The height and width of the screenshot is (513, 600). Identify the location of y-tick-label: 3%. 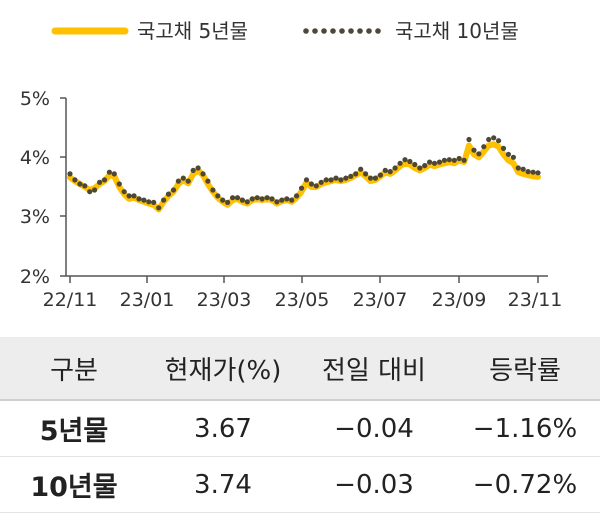
(35, 217).